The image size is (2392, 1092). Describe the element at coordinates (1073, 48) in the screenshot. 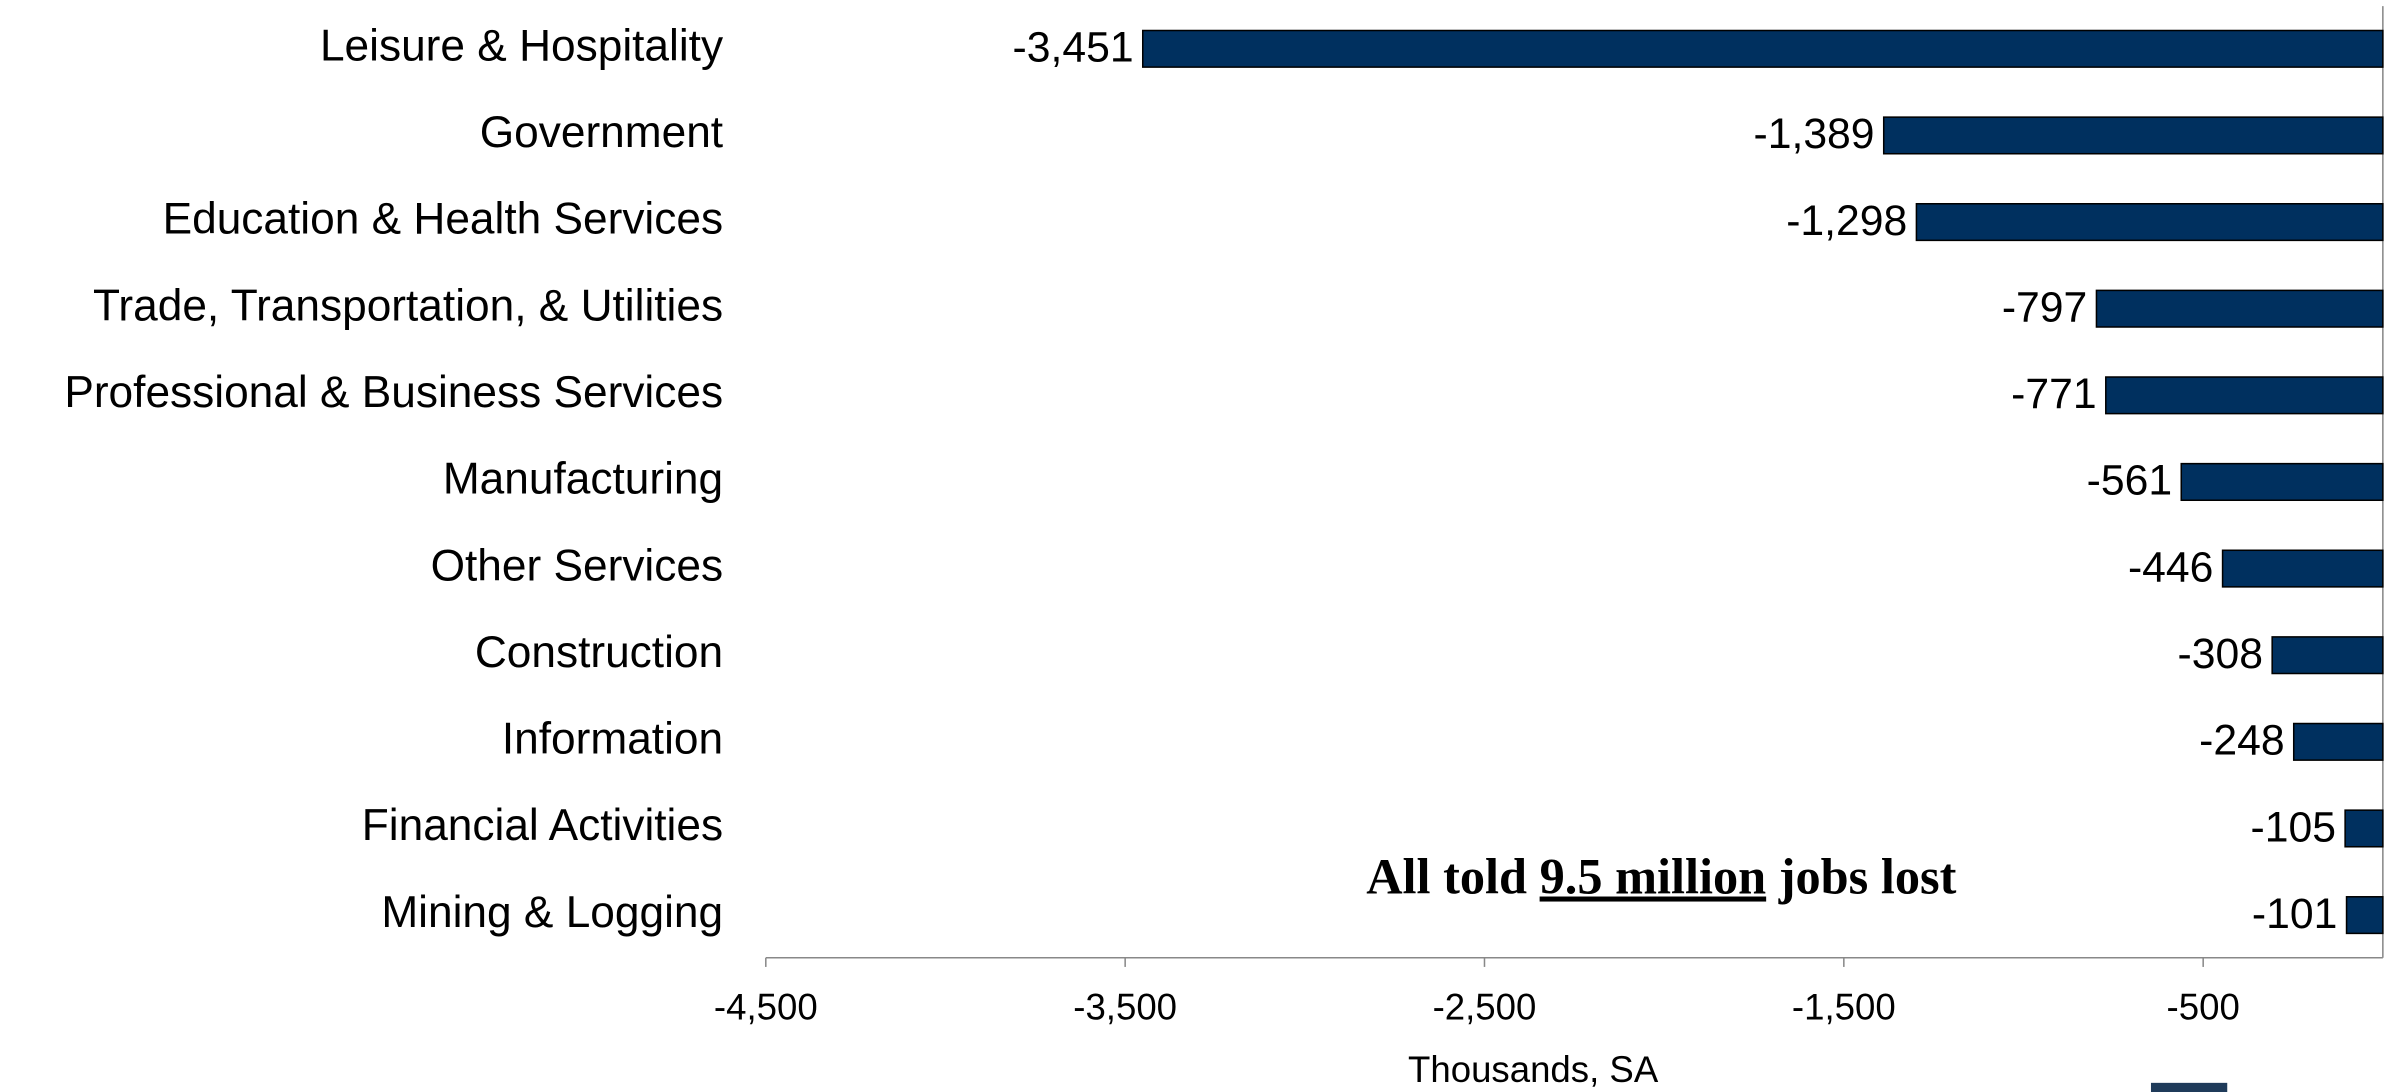

I see `value-label: -3,451` at that location.